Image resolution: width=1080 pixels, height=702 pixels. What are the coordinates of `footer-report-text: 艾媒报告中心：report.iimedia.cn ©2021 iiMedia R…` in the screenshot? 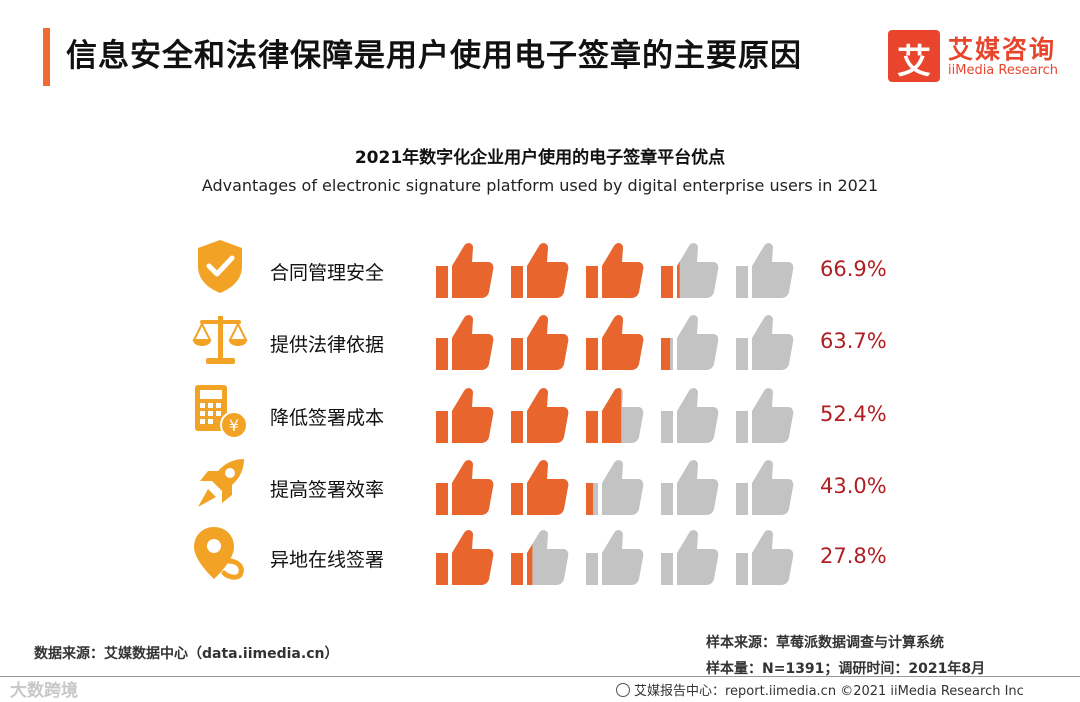 It's located at (829, 691).